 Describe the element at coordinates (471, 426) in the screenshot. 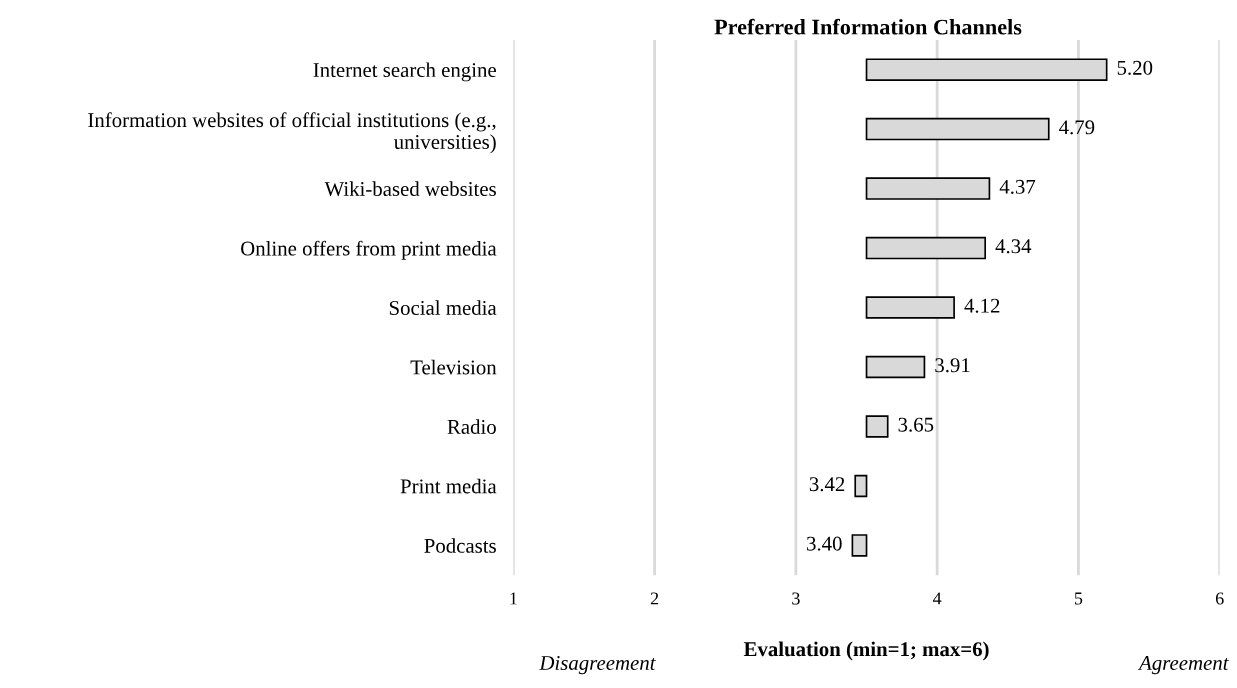

I see `y-tick-label: Radio` at that location.